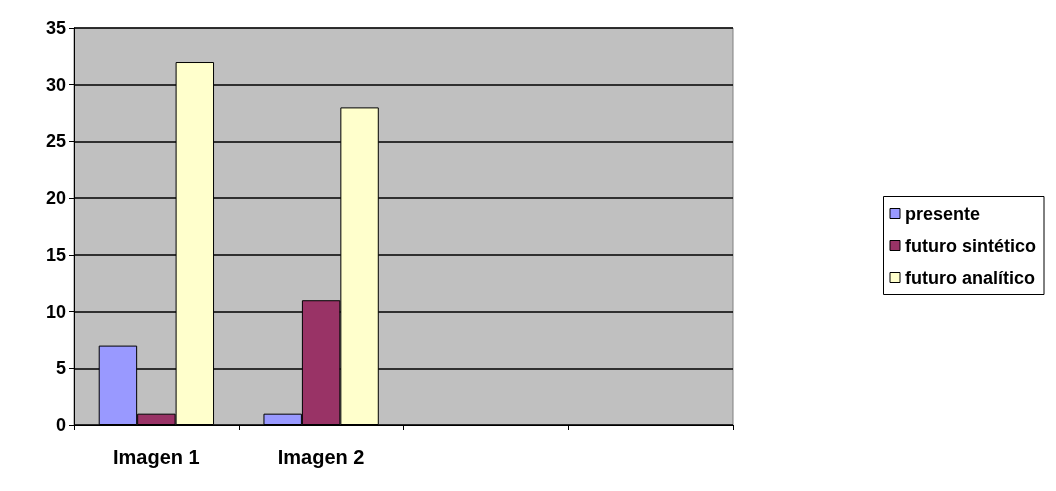 The width and height of the screenshot is (1056, 491). I want to click on legend-label: presente, so click(943, 213).